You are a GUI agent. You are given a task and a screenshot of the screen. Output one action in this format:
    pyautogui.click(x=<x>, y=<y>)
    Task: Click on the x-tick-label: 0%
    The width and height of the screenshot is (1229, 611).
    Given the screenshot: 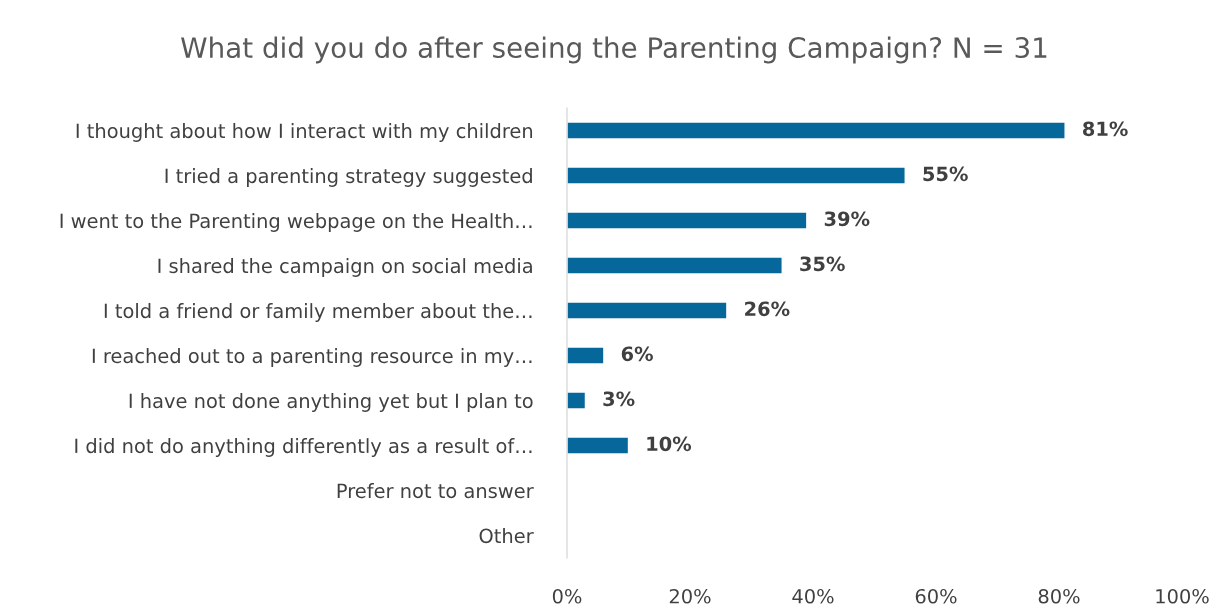 What is the action you would take?
    pyautogui.click(x=567, y=596)
    